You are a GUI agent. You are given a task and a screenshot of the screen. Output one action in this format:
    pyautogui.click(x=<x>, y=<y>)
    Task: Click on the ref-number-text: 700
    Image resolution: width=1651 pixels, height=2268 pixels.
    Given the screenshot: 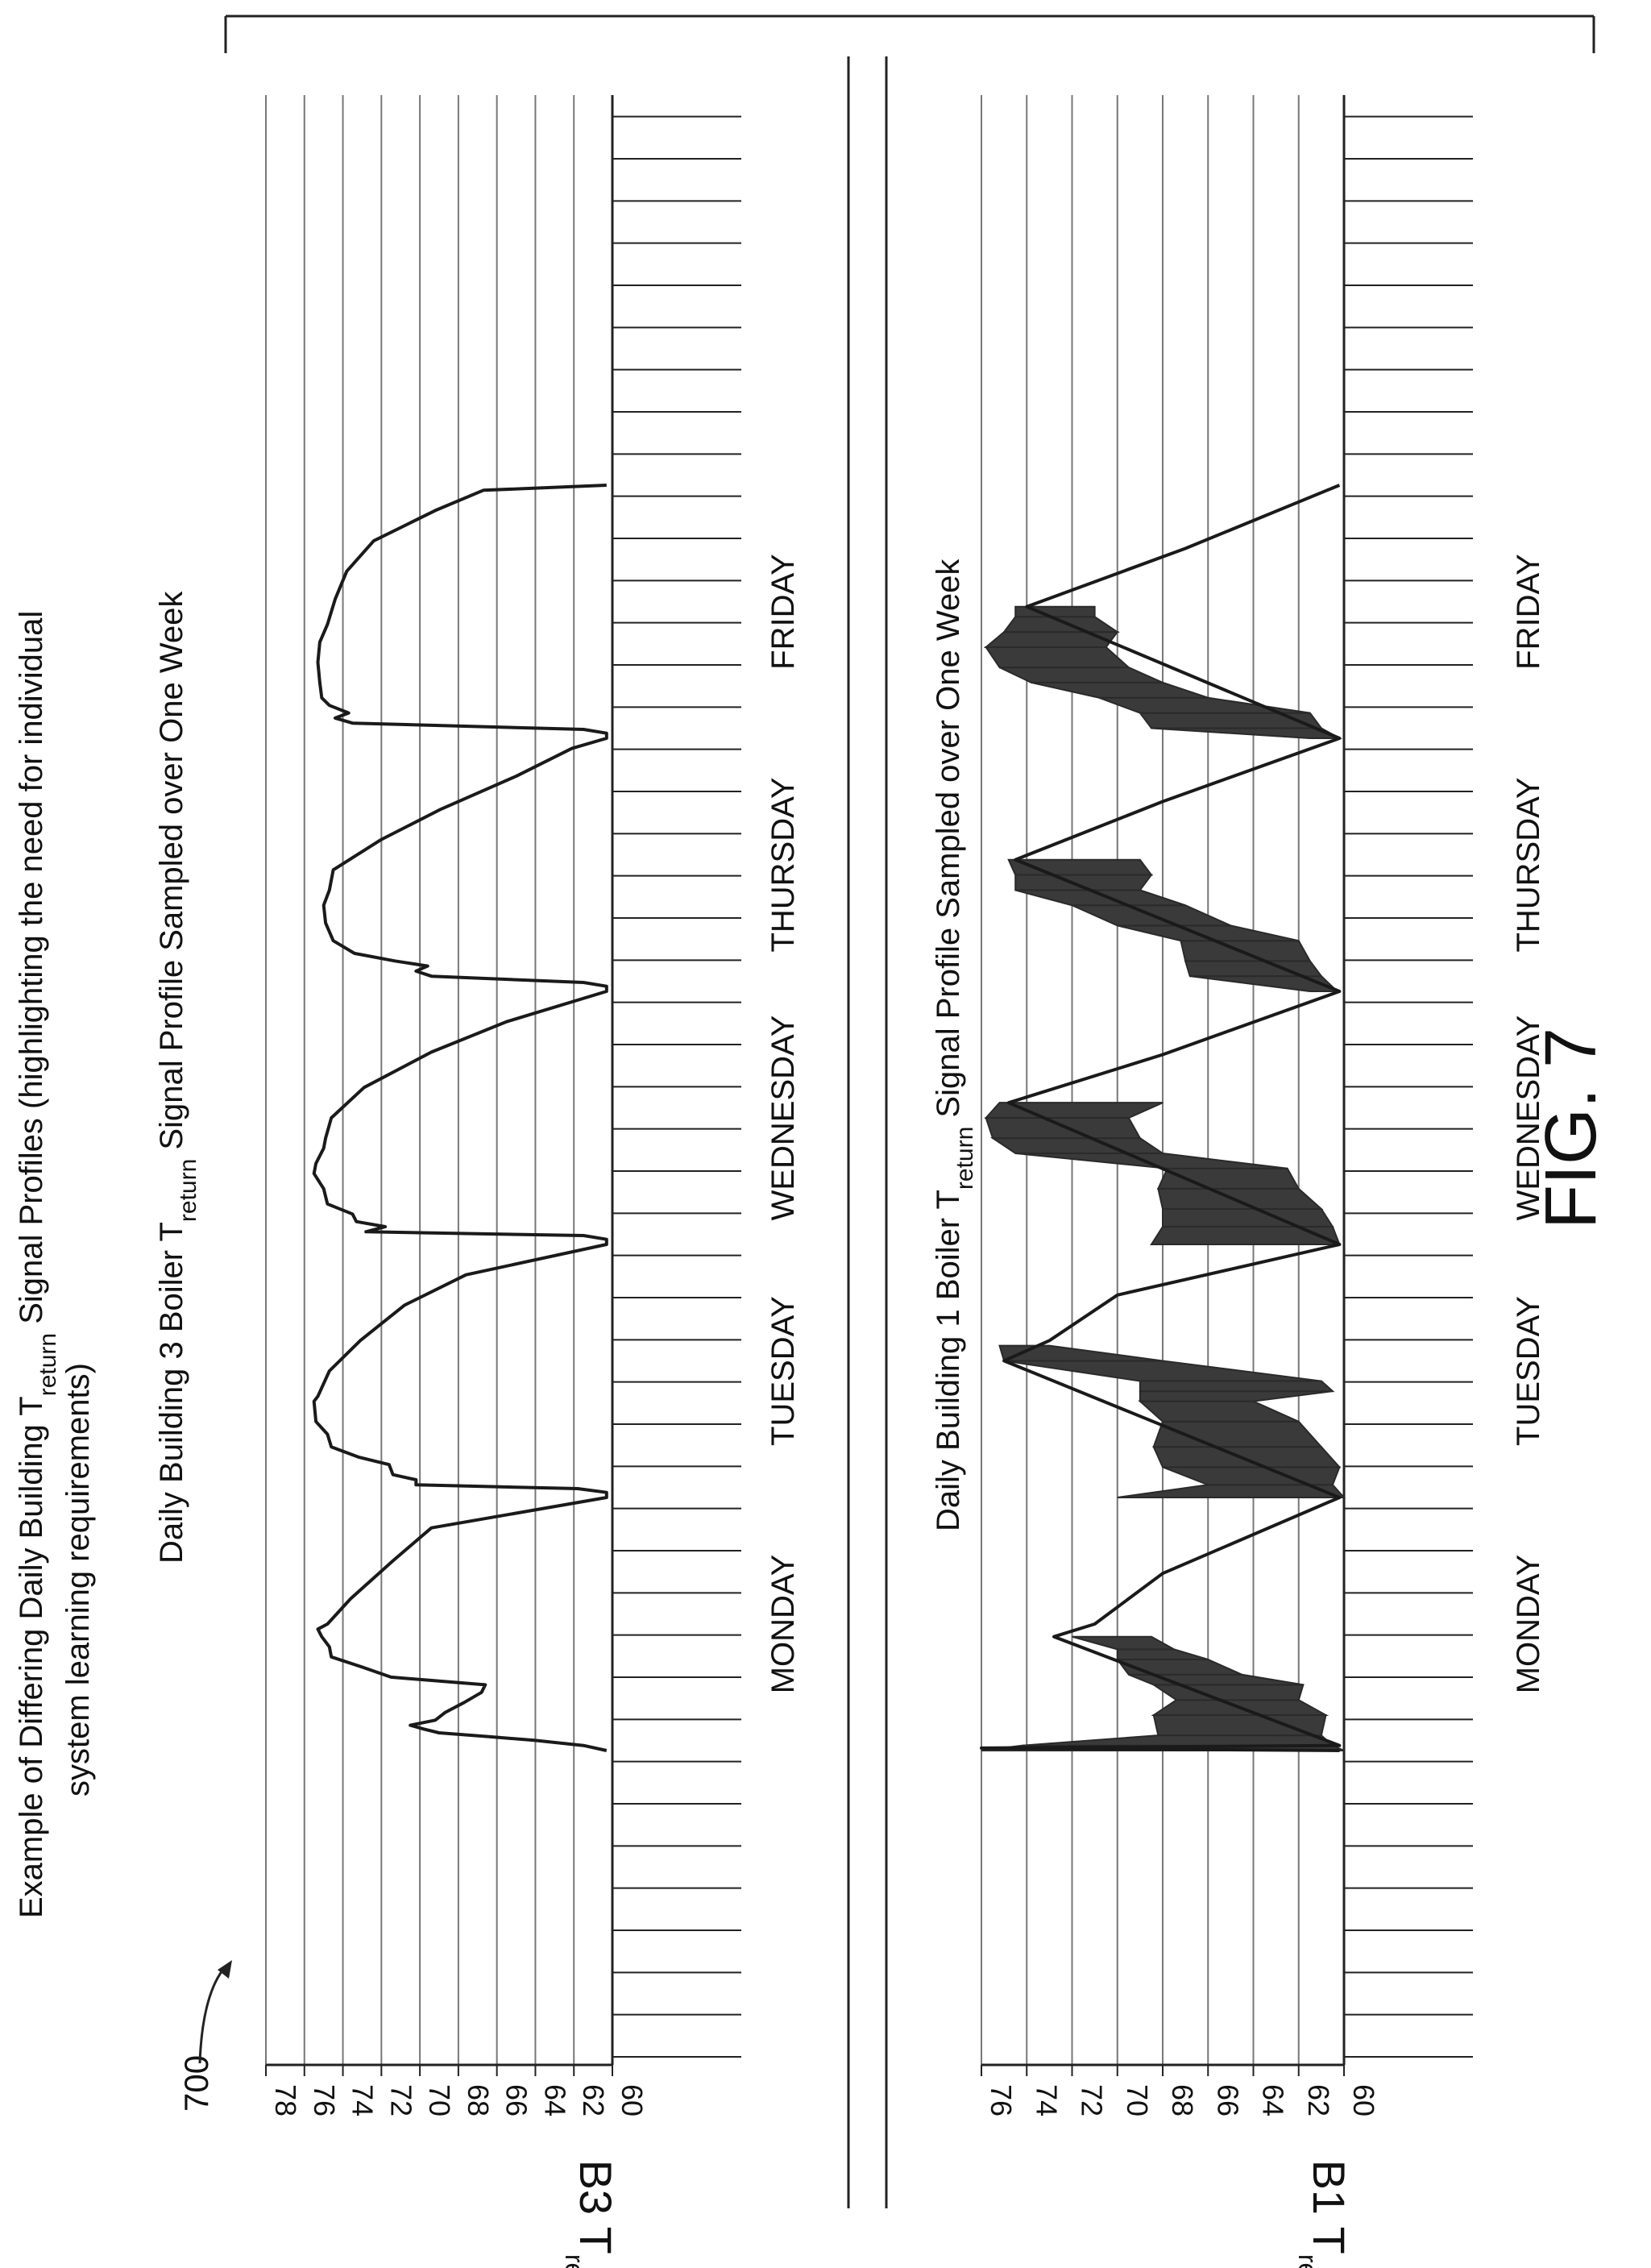 What is the action you would take?
    pyautogui.click(x=196, y=2083)
    